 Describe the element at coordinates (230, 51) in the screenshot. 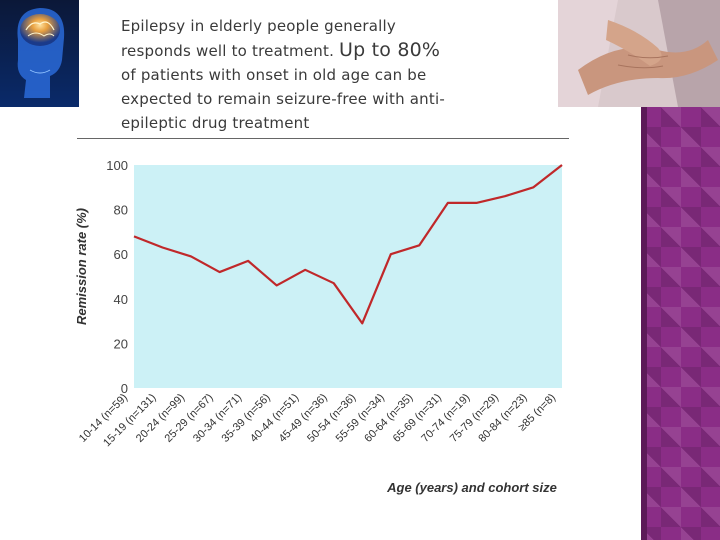

I see `caption-line-2-text: responds well to treatment.` at that location.